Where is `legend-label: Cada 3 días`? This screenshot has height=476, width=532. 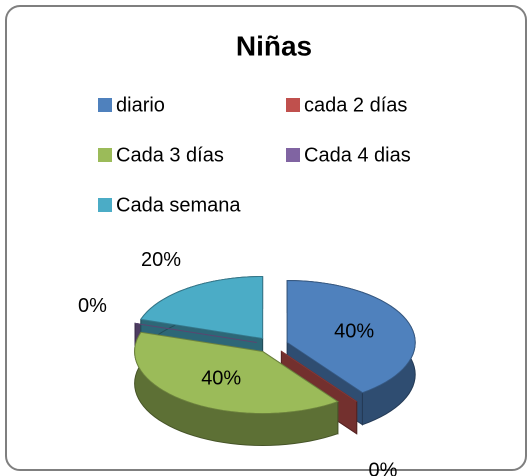
legend-label: Cada 3 días is located at coordinates (170, 155).